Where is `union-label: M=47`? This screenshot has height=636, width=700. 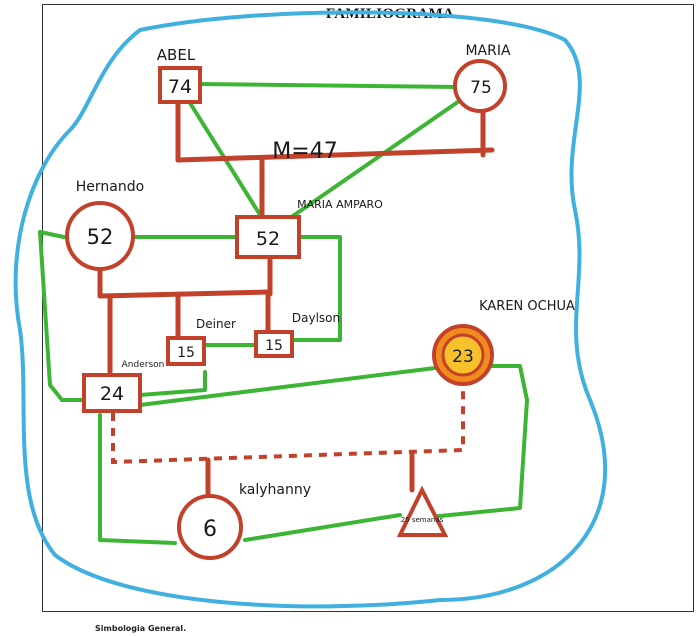 union-label: M=47 is located at coordinates (304, 151).